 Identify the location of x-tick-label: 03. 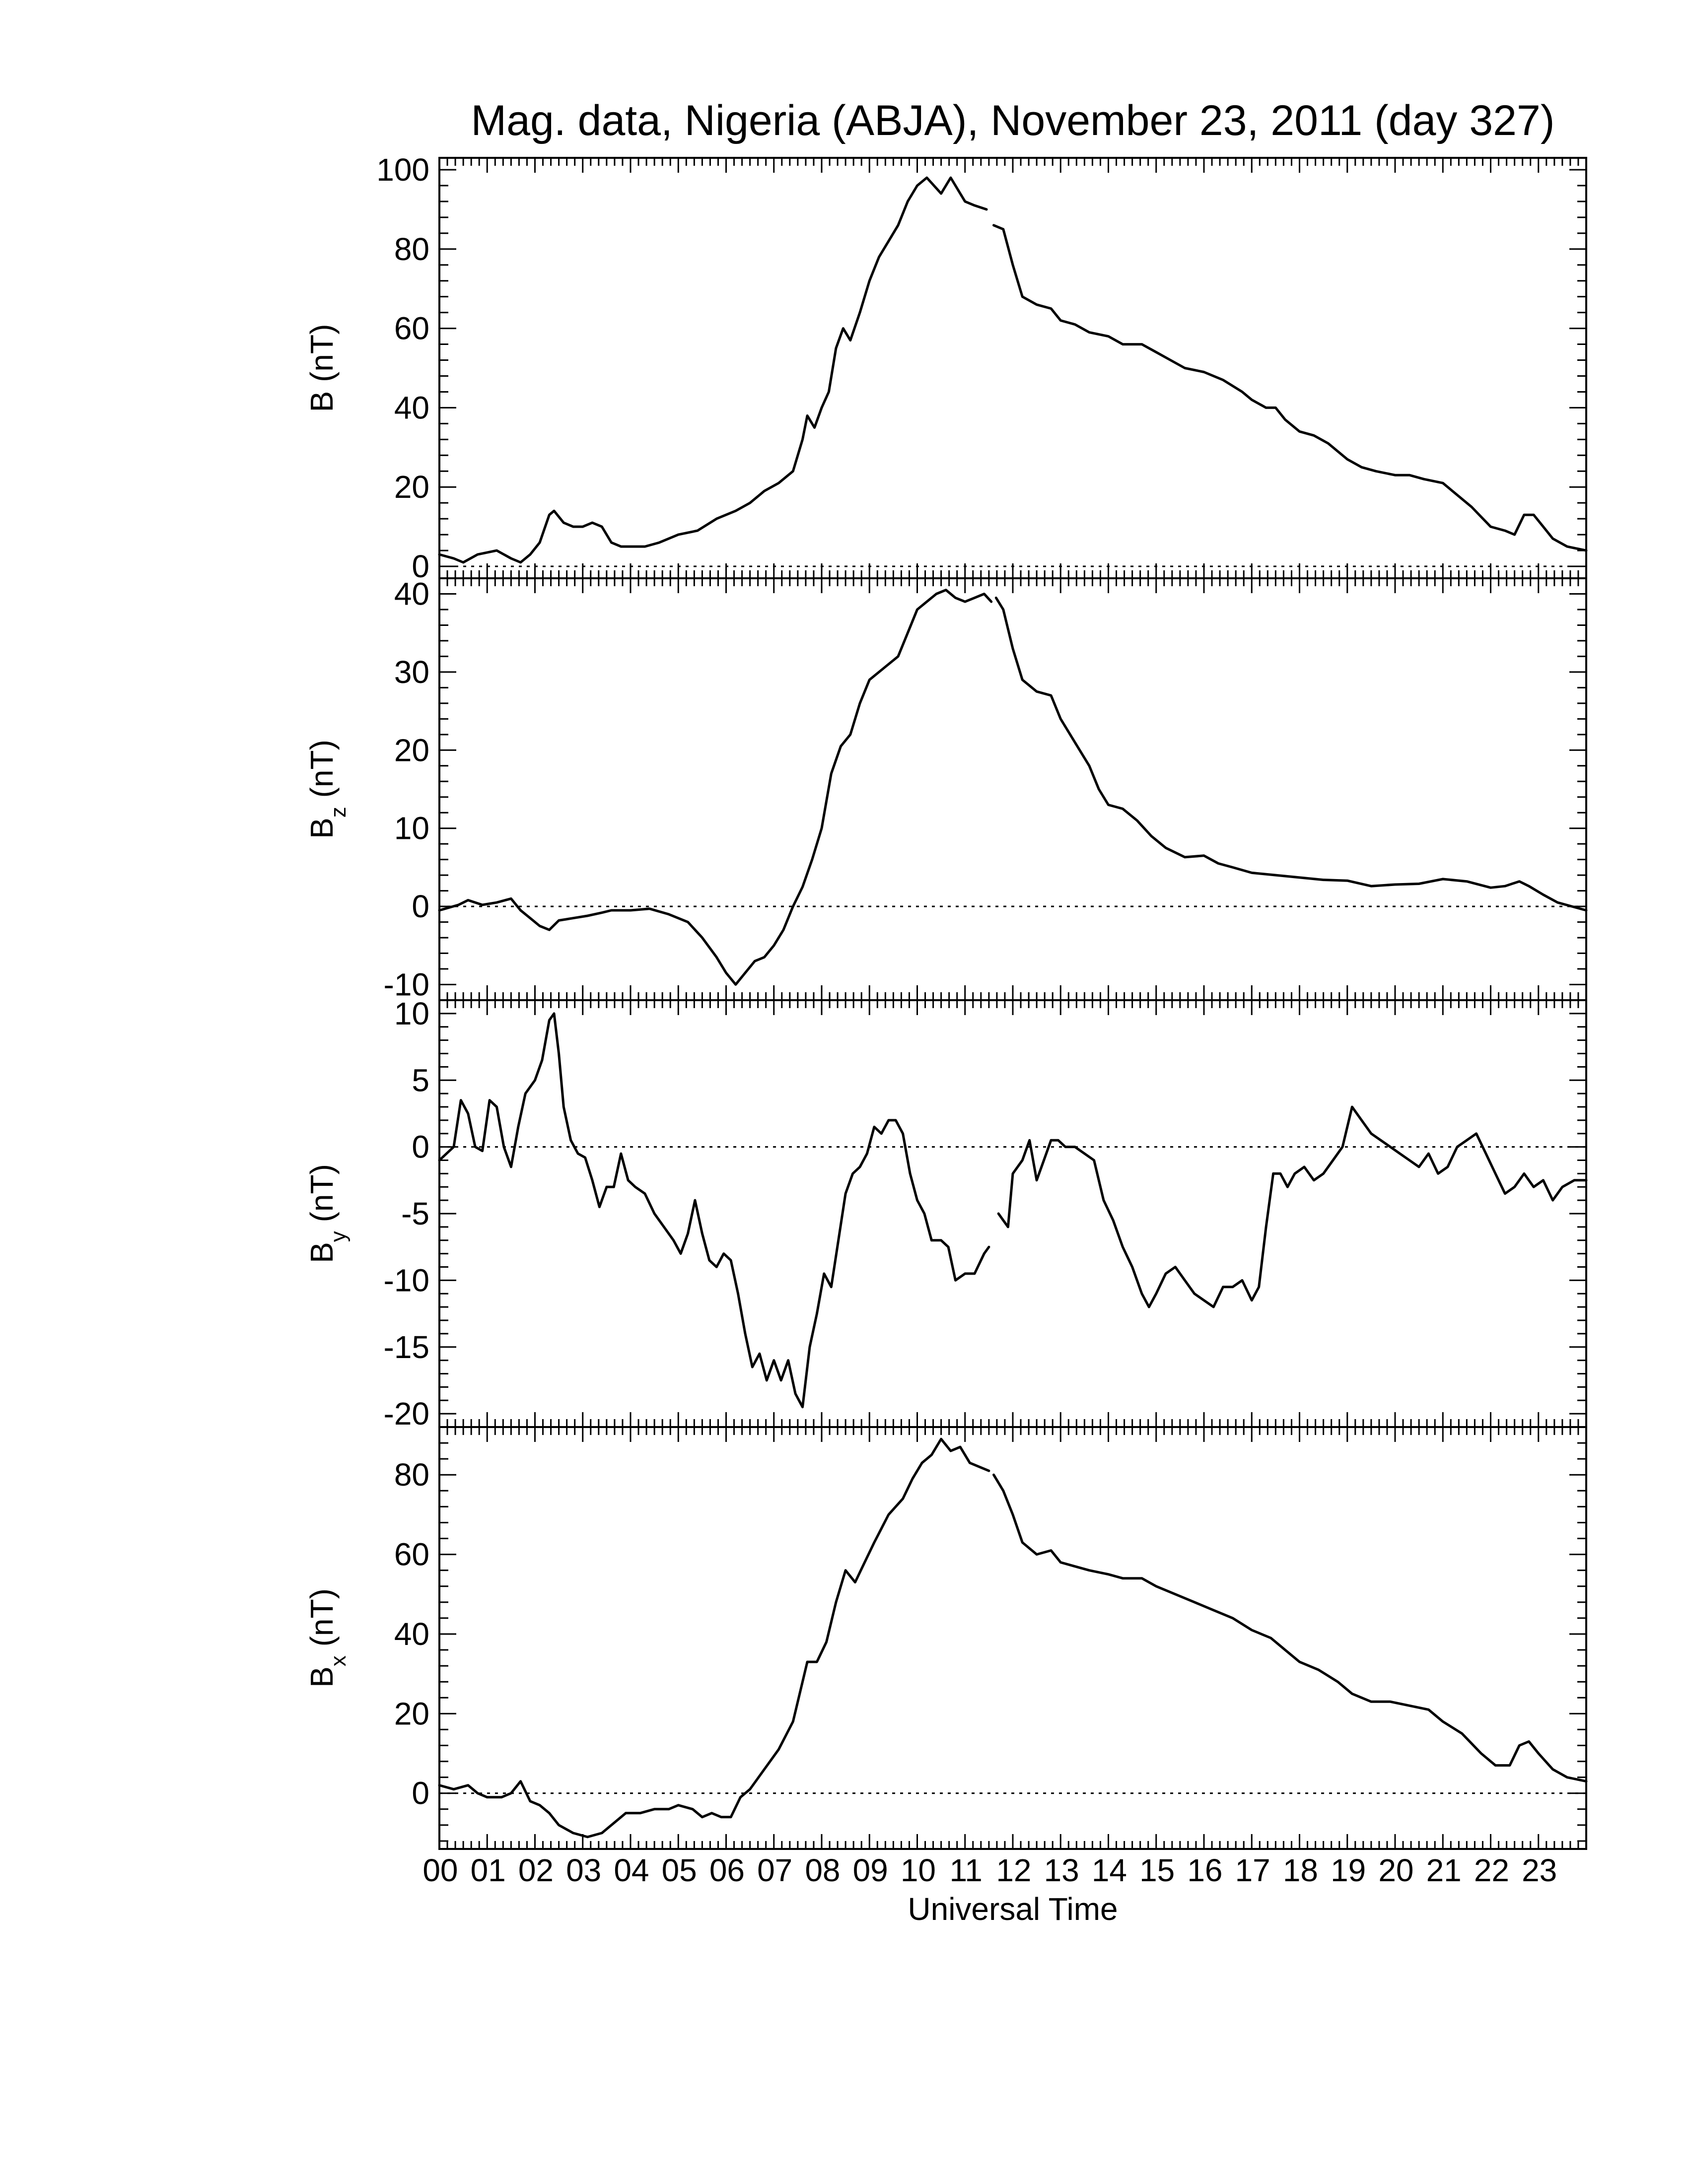
(583, 1870).